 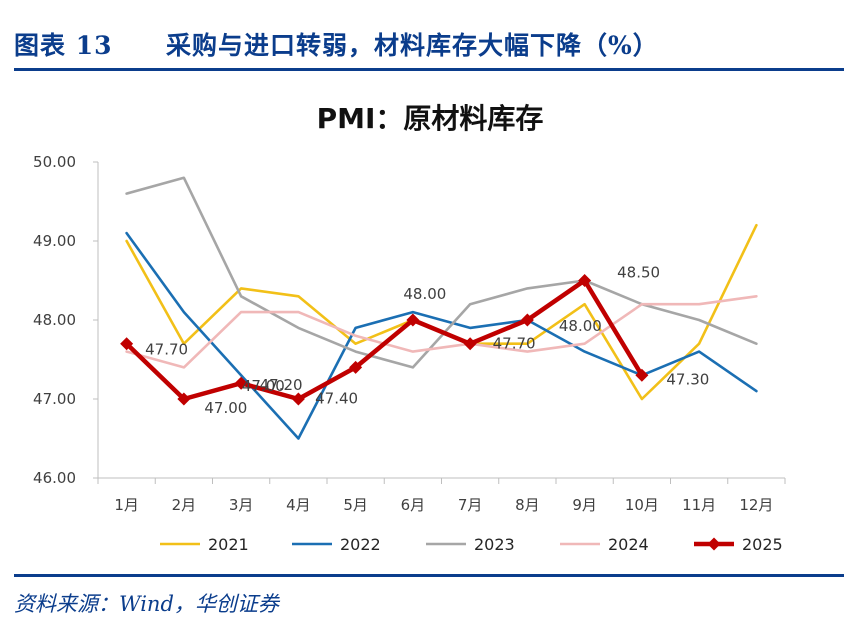 I want to click on x-tick-label: 8月, so click(x=527, y=505).